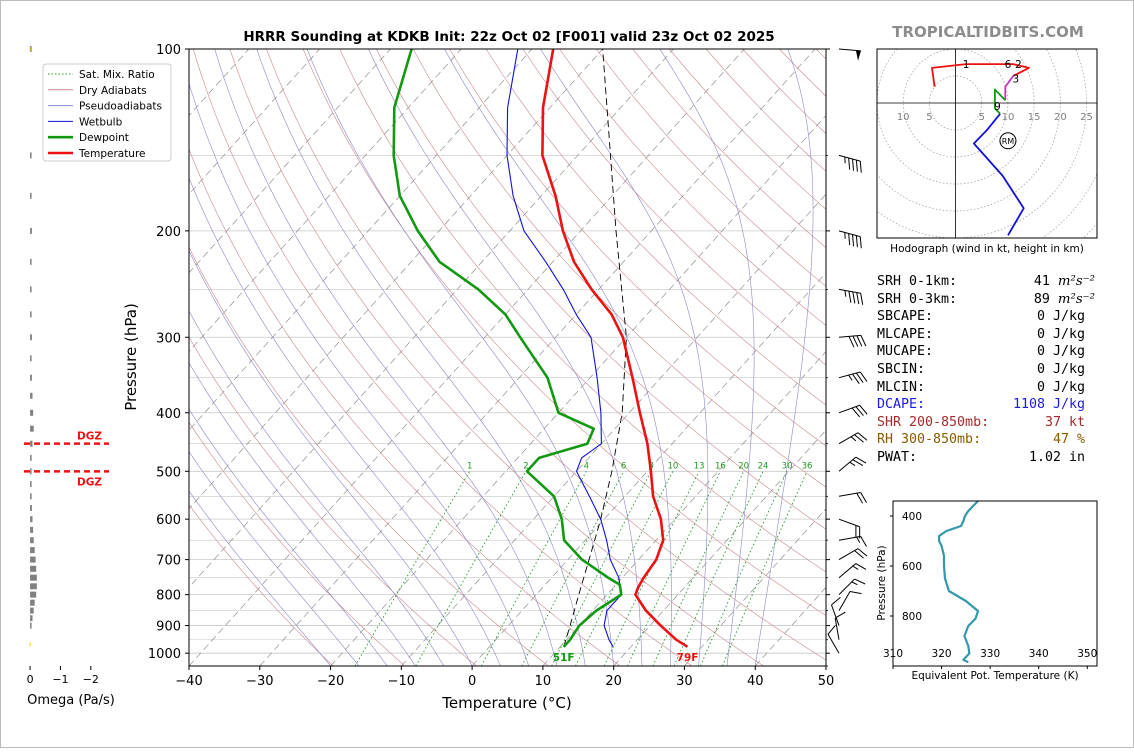  What do you see at coordinates (755, 681) in the screenshot?
I see `skewt-x-tick-label: 40` at bounding box center [755, 681].